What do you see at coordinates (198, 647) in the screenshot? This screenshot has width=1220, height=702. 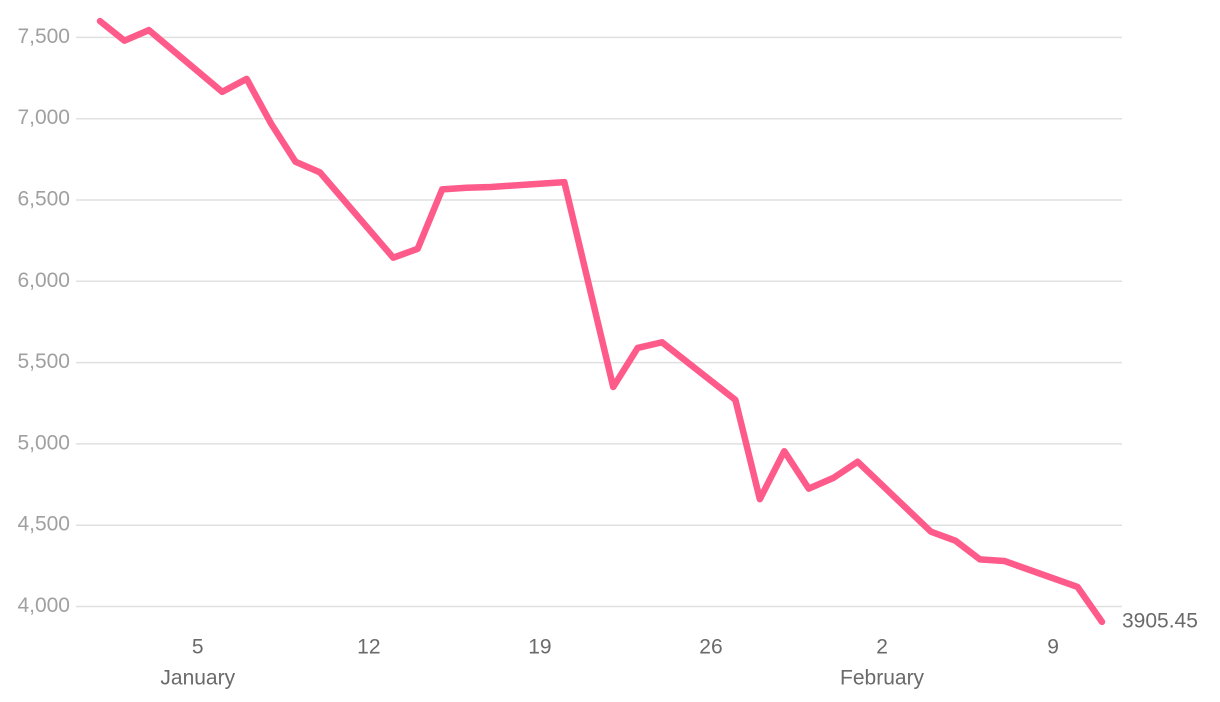 I see `x-tick-label: 5` at bounding box center [198, 647].